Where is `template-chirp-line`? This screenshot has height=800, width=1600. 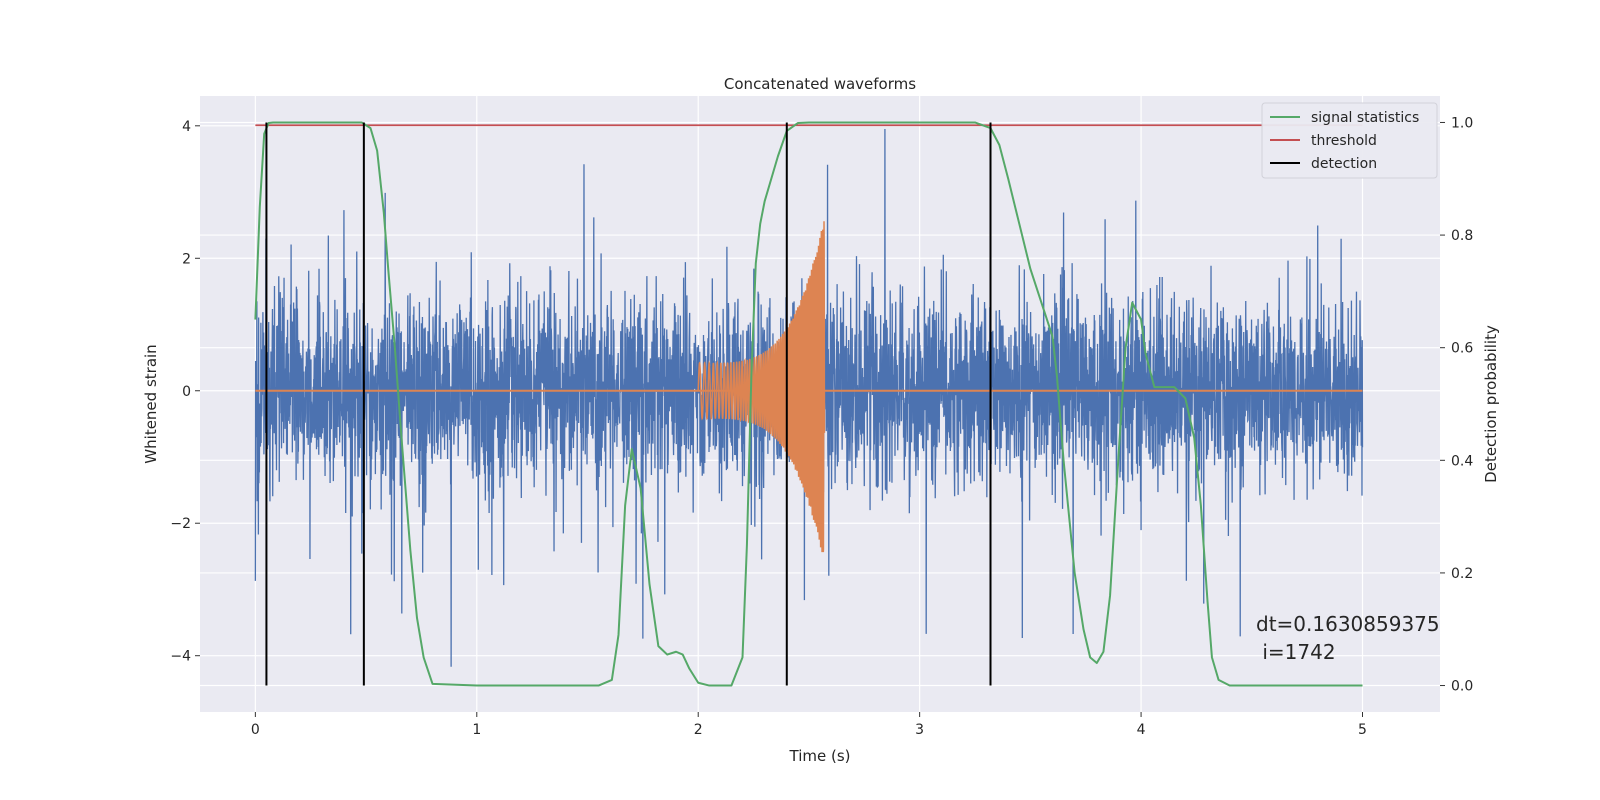 template-chirp-line is located at coordinates (761, 387).